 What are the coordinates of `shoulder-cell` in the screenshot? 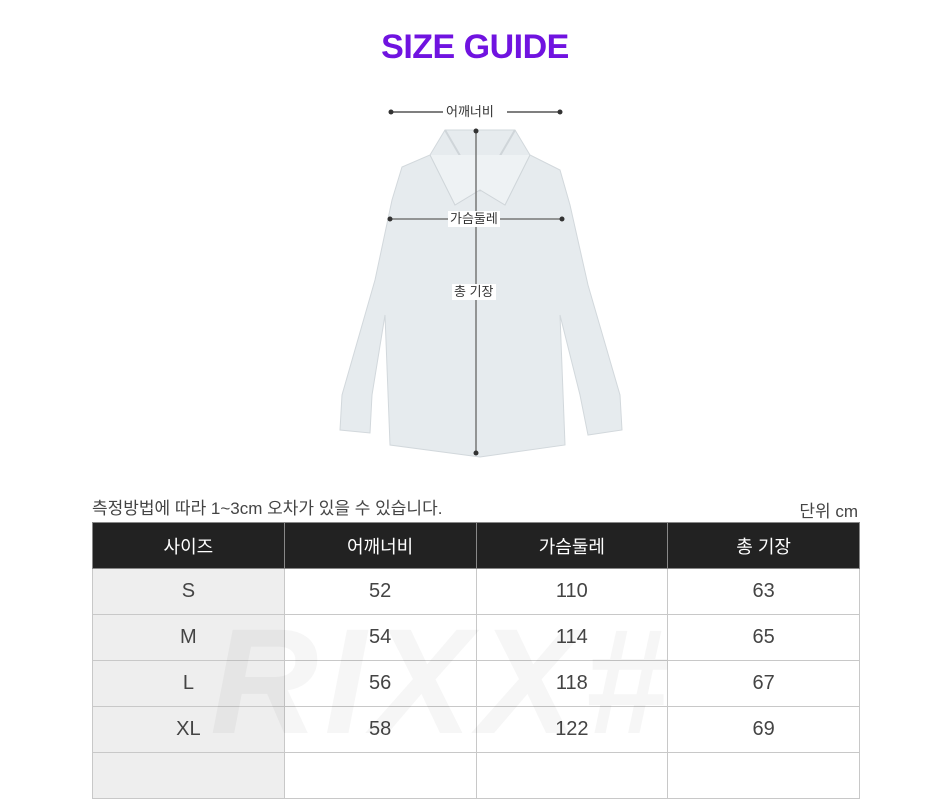 It's located at (380, 775).